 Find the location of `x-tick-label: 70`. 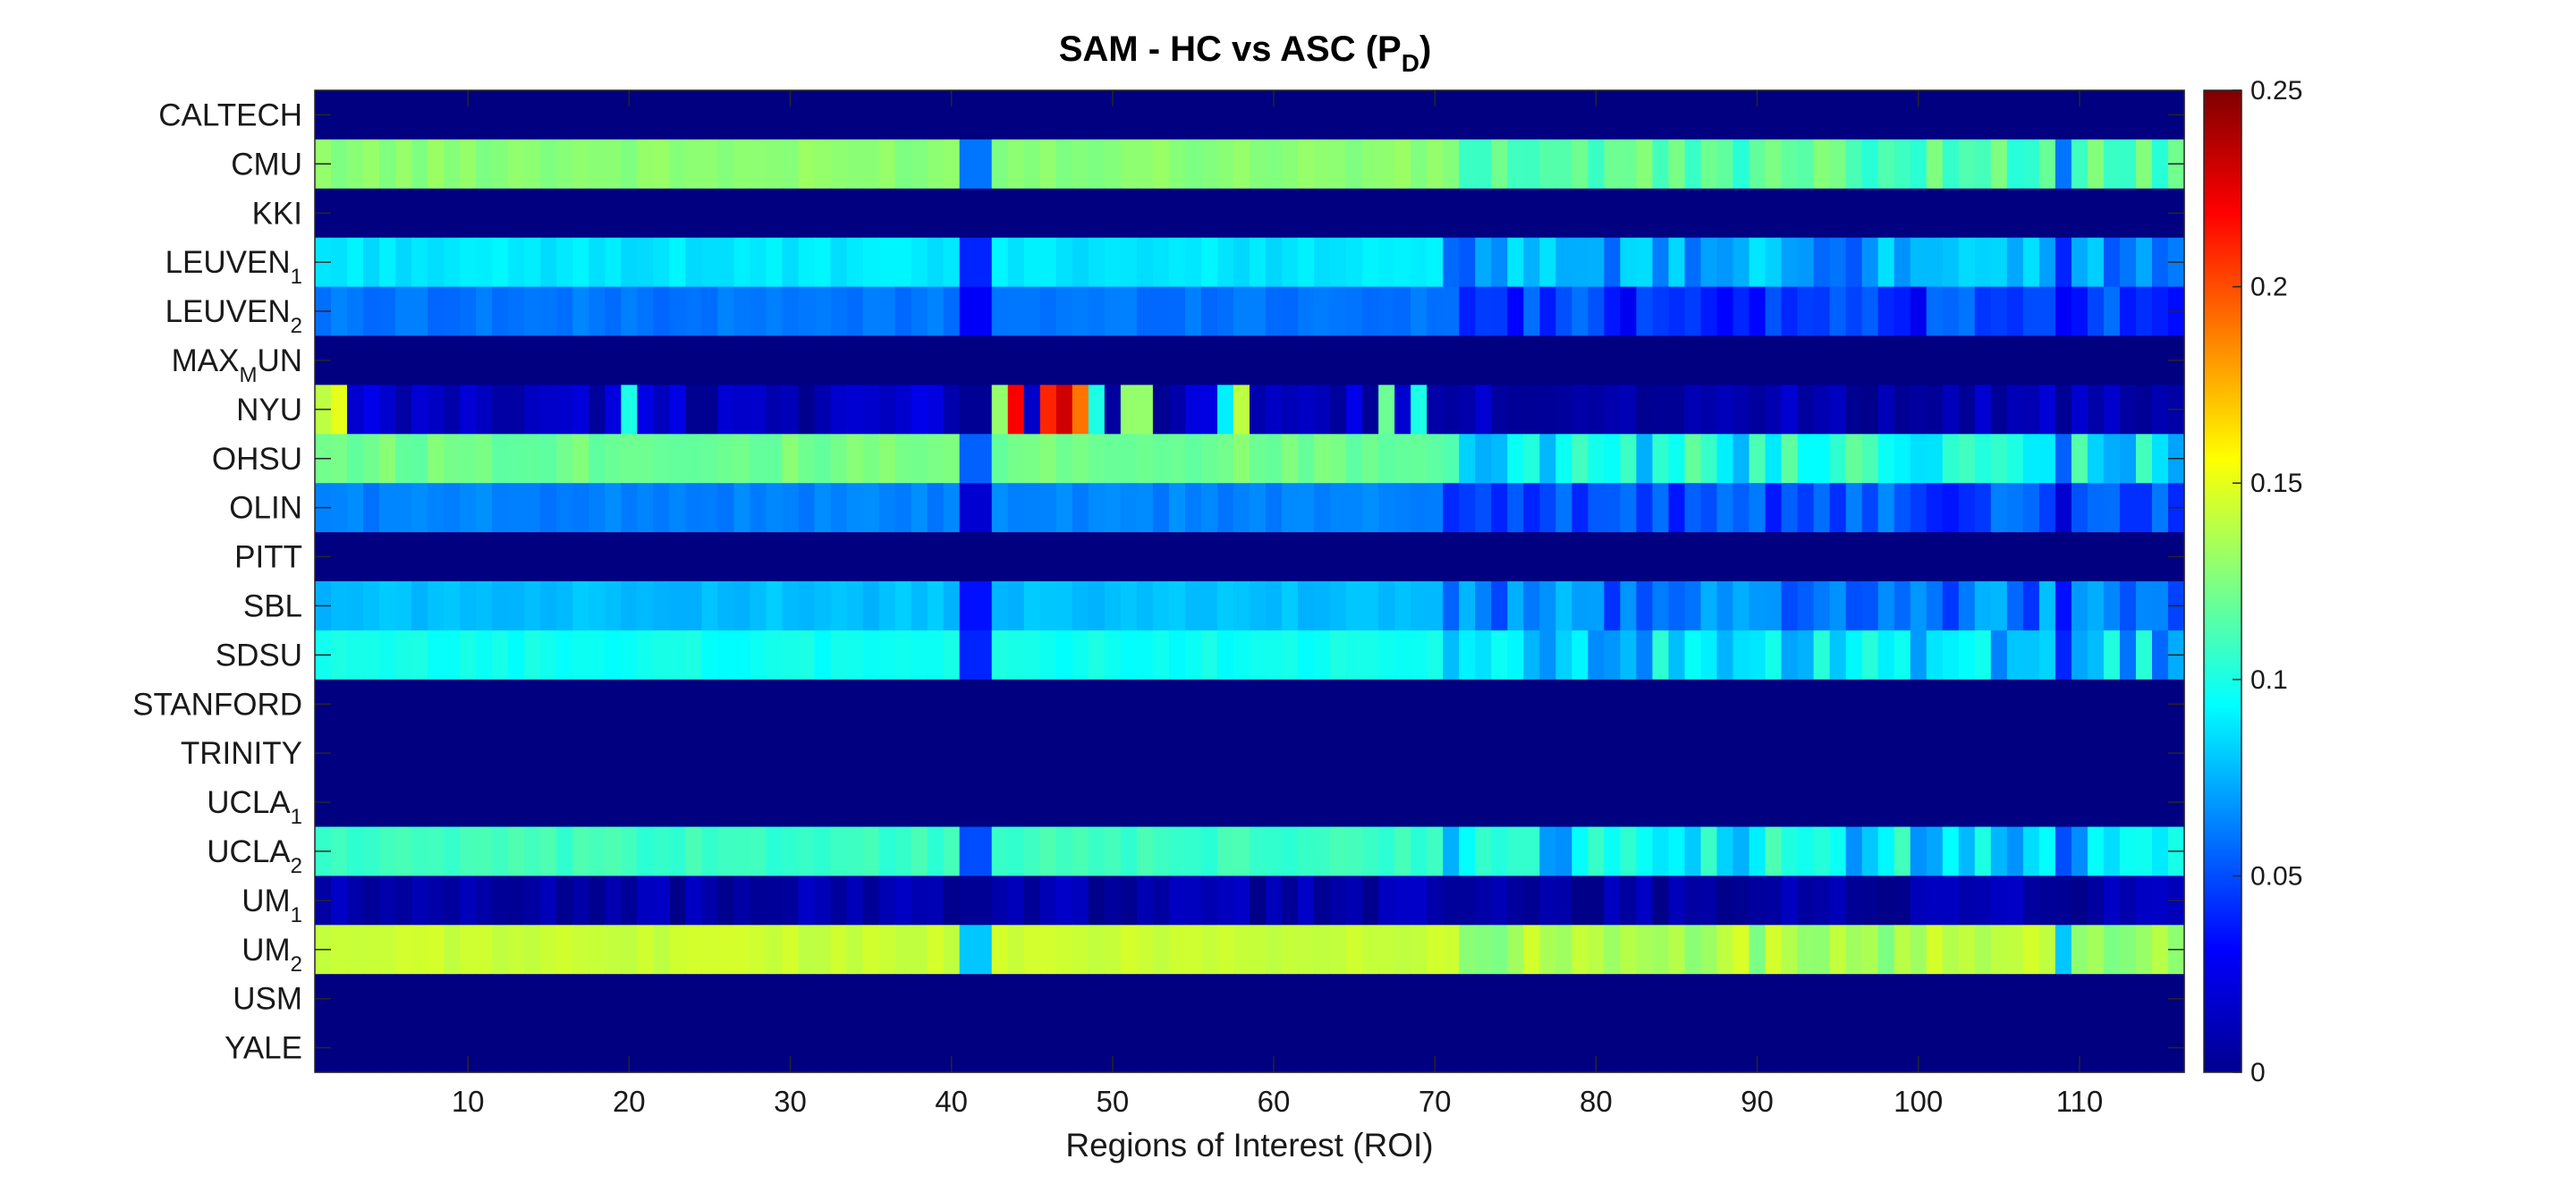

x-tick-label: 70 is located at coordinates (1435, 1101).